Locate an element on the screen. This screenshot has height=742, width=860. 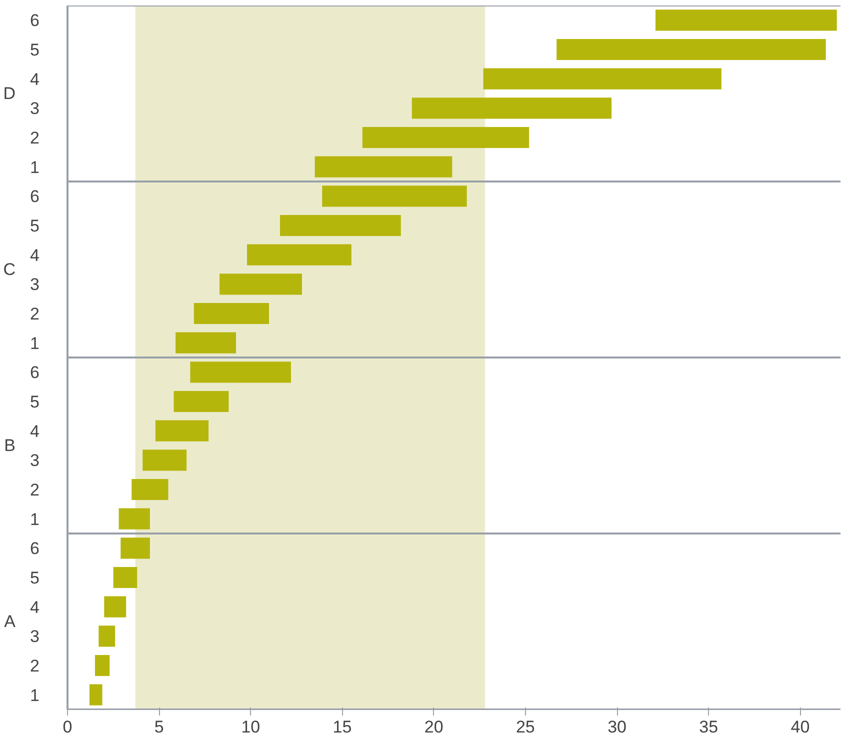
x-tick-label: 5 is located at coordinates (159, 727).